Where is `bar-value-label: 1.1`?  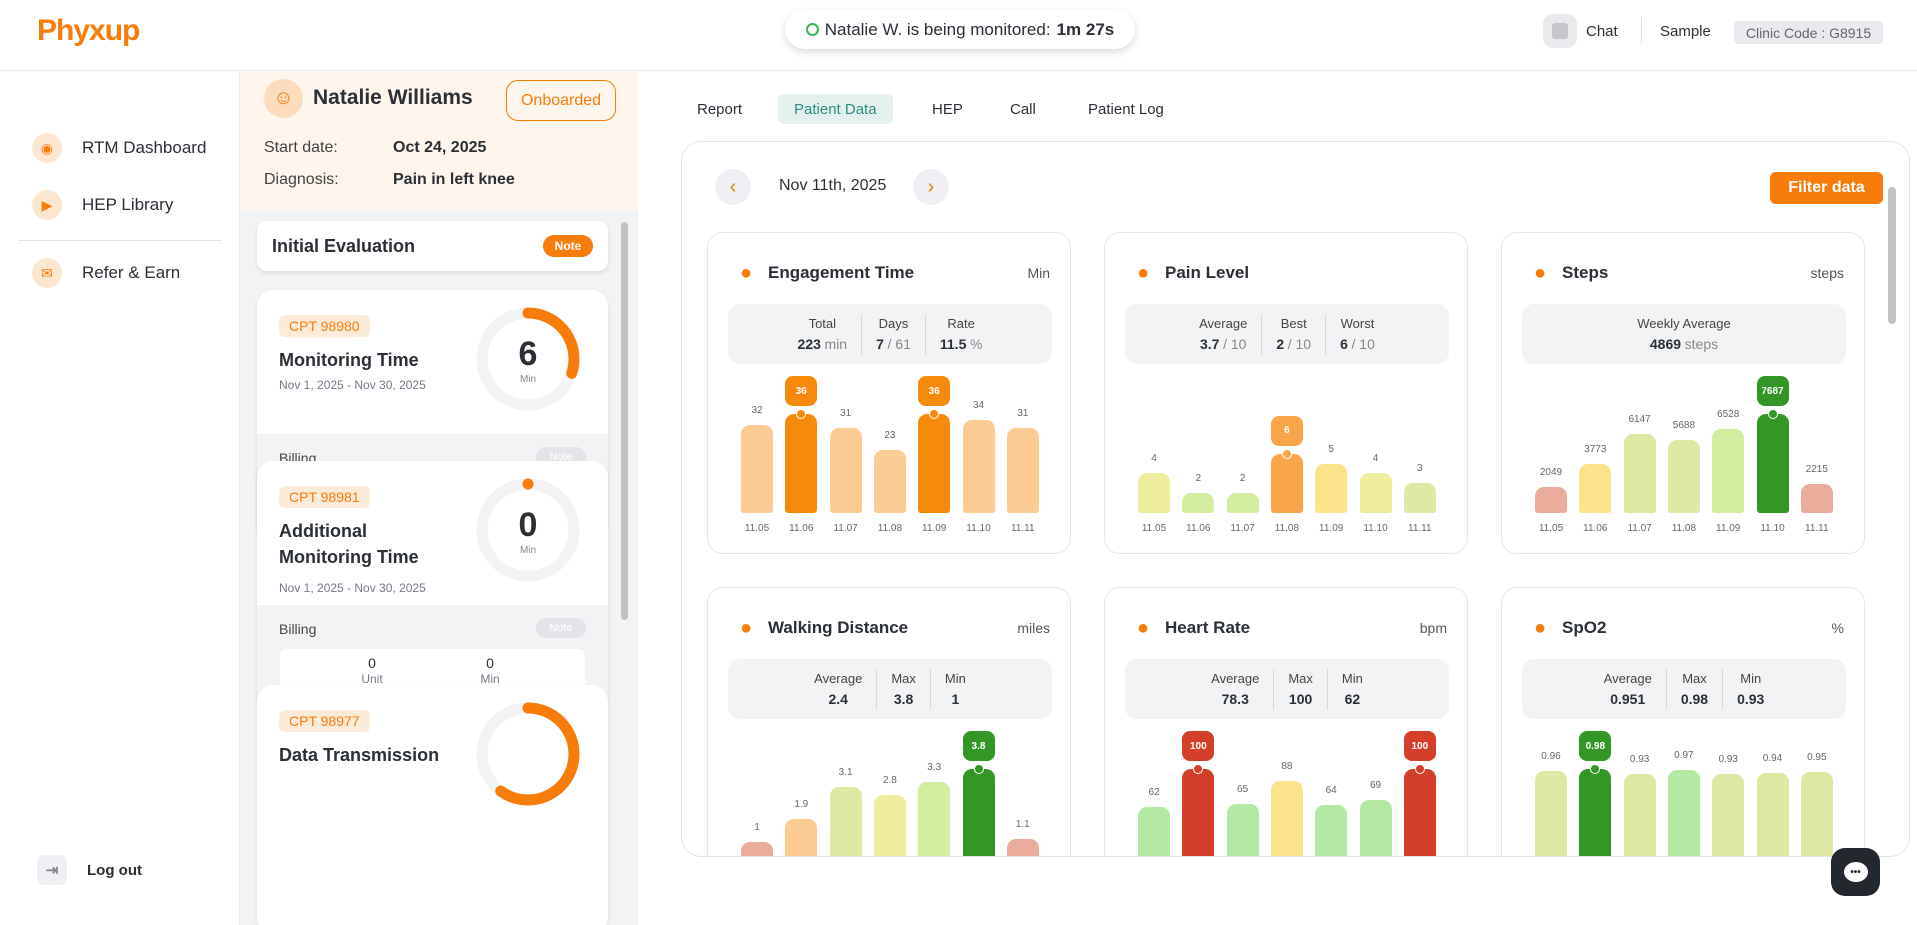
bar-value-label: 1.1 is located at coordinates (1022, 825).